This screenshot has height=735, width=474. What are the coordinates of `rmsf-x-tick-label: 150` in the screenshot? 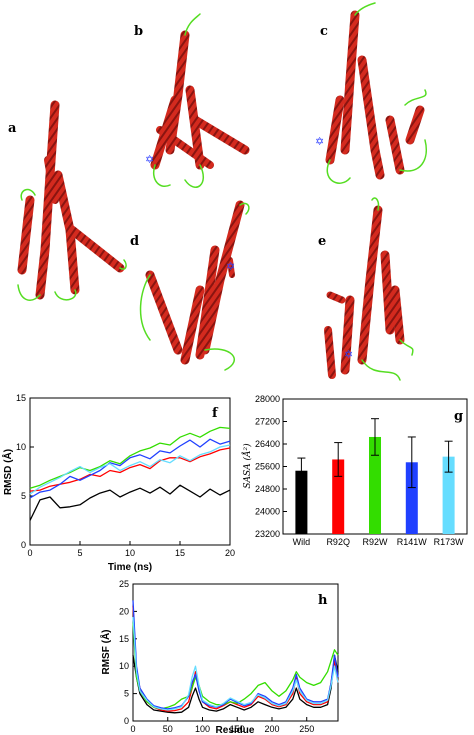 It's located at (237, 729).